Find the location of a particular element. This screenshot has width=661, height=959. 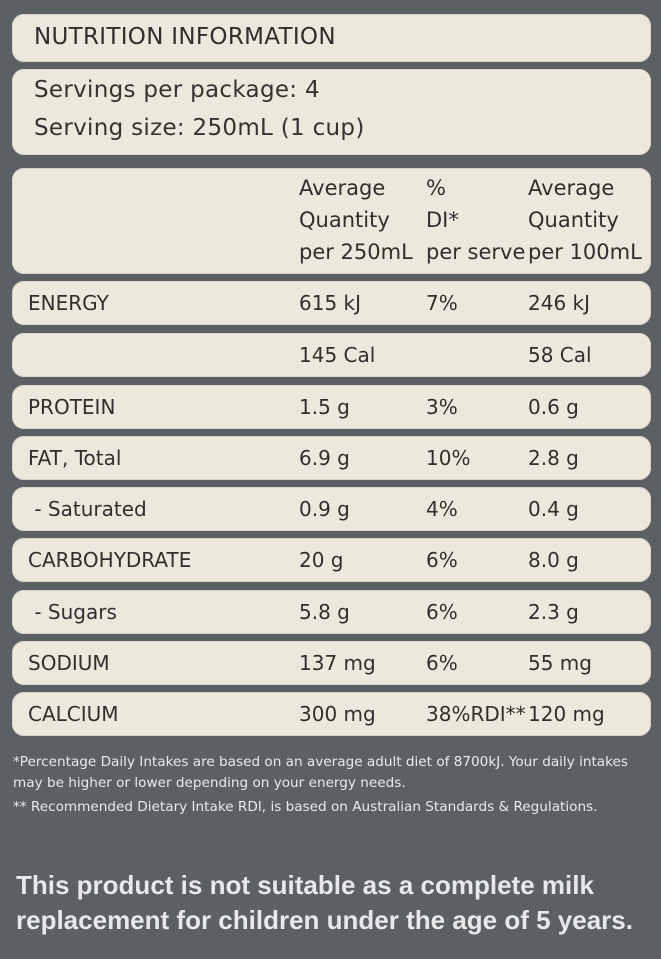

column-header-per-100: Average Quantity per 100mL is located at coordinates (585, 220).